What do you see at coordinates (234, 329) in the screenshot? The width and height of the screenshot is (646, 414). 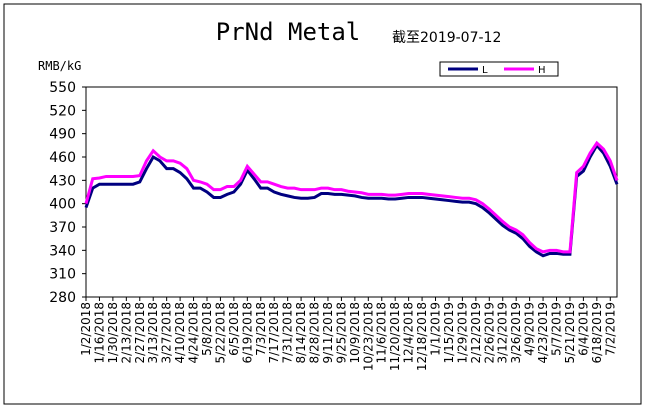 I see `x-tick-label: 6/5/2018` at bounding box center [234, 329].